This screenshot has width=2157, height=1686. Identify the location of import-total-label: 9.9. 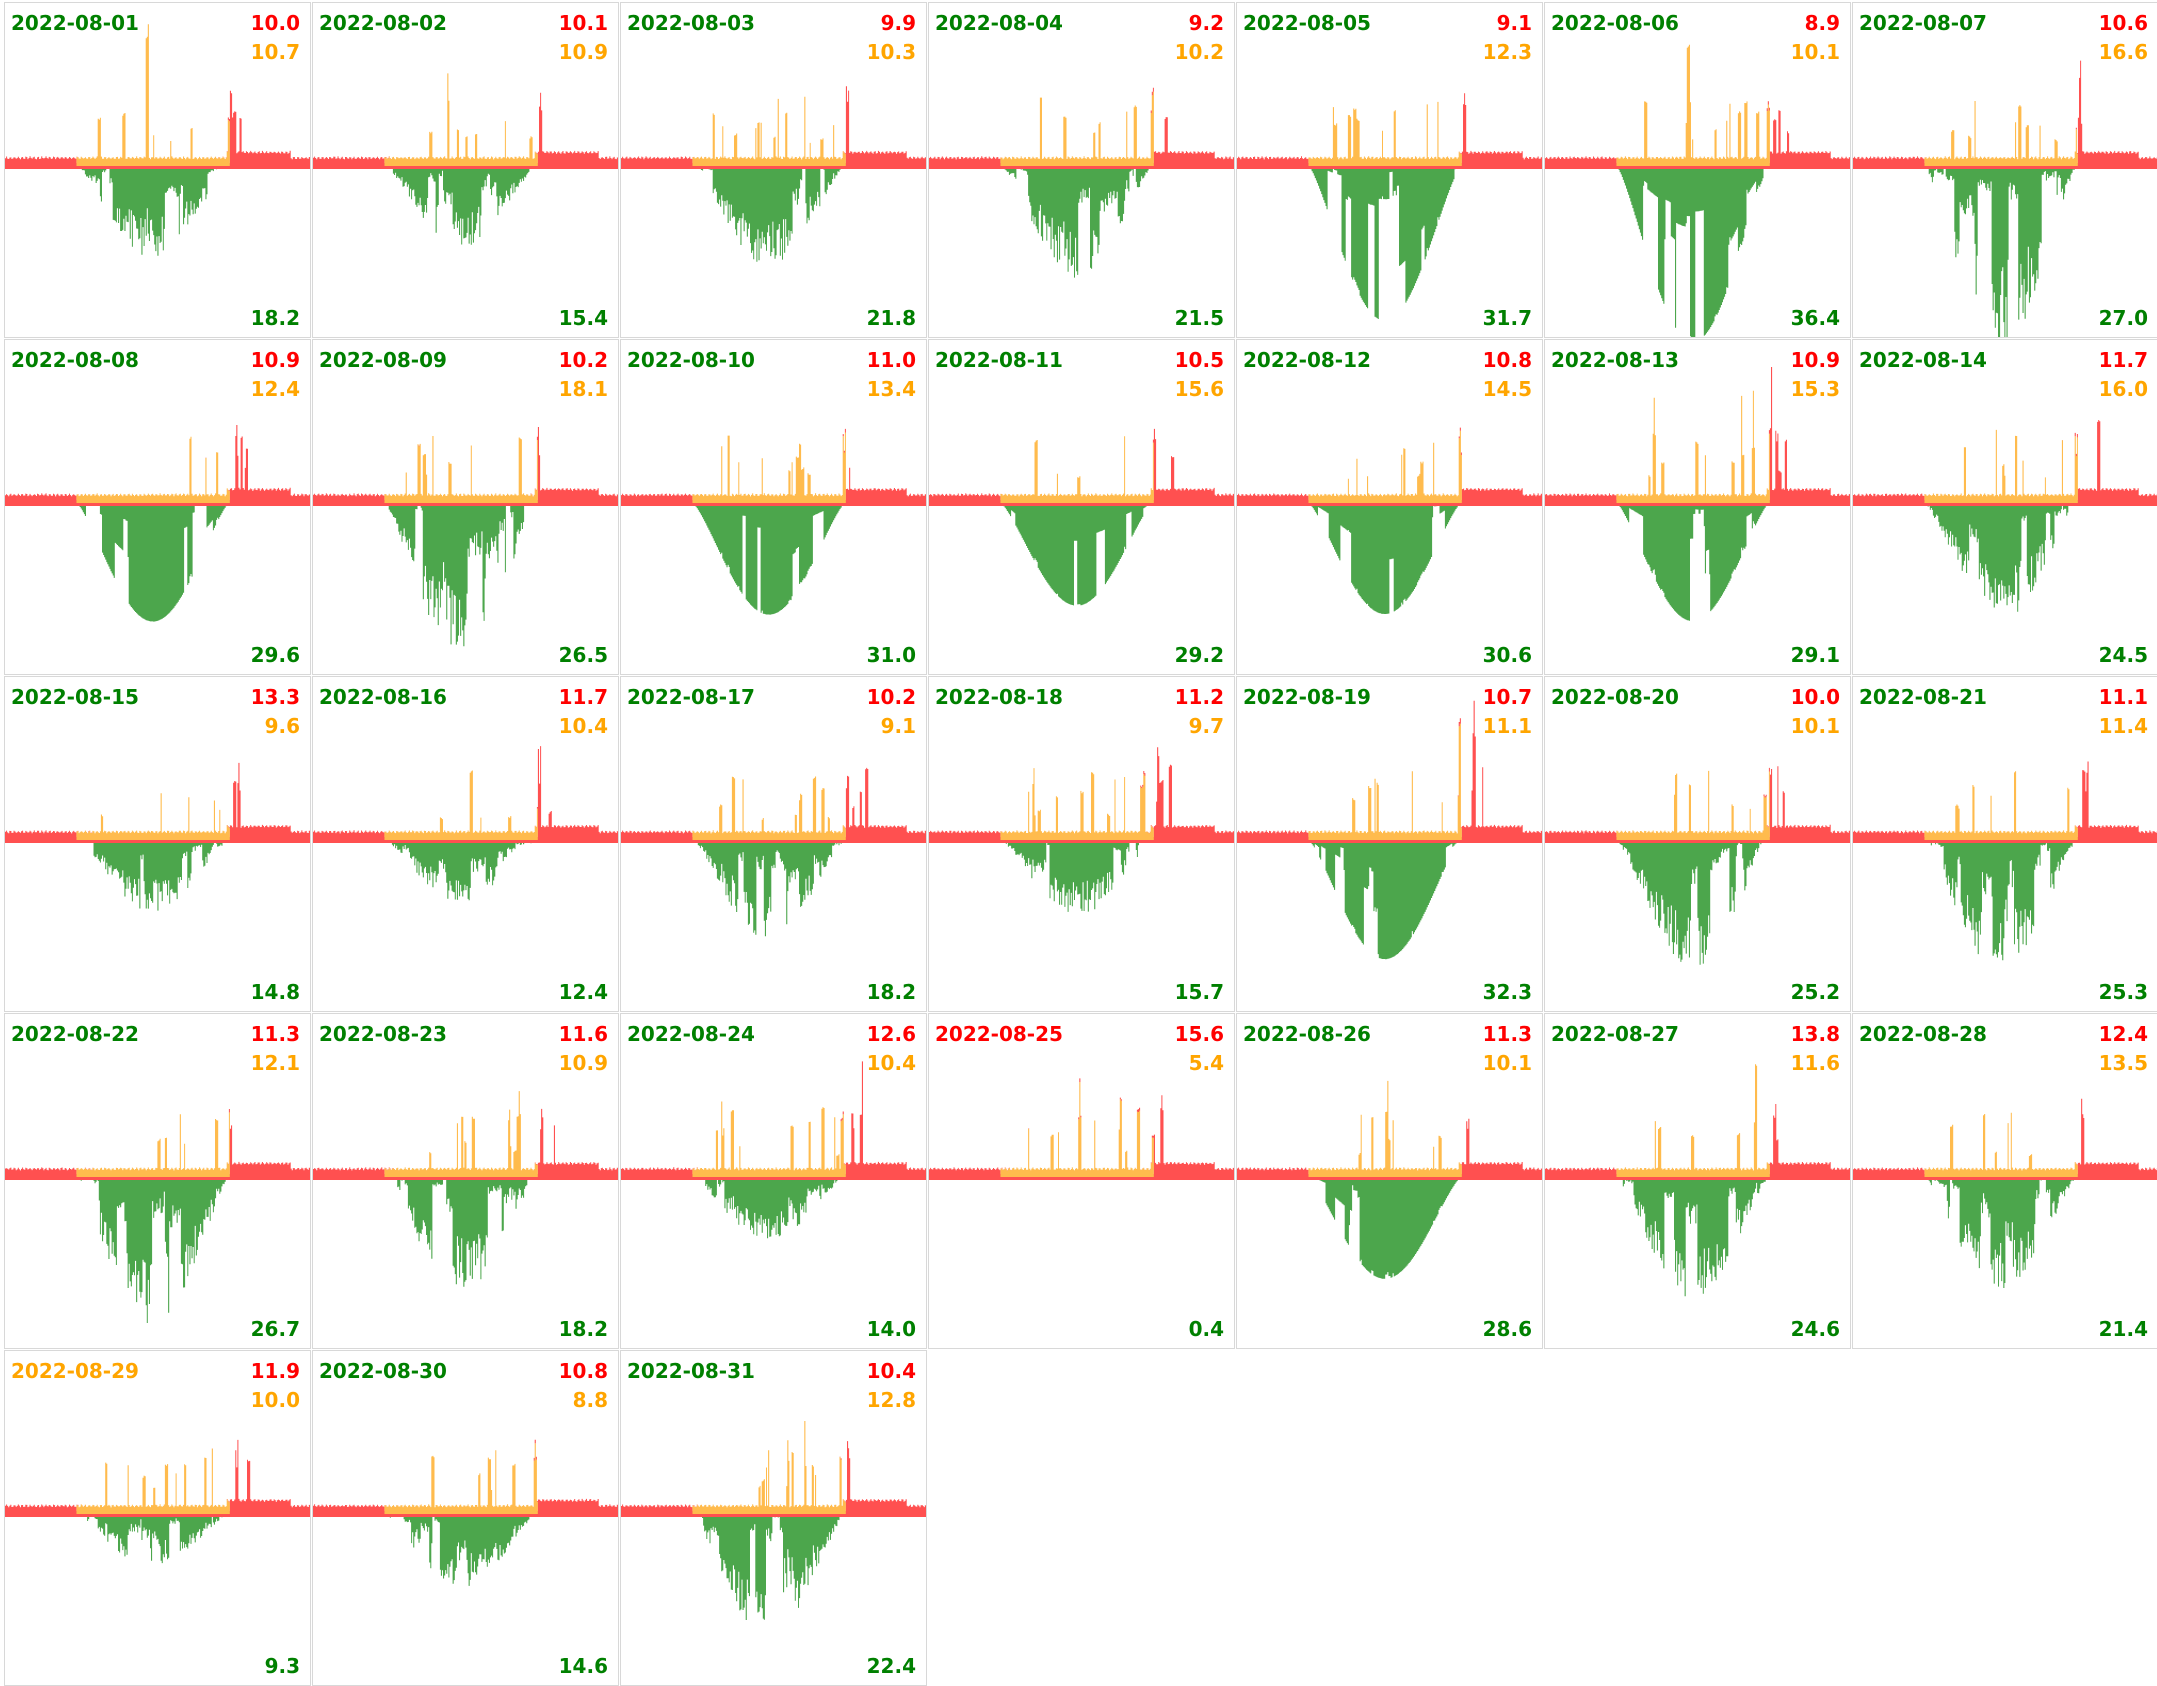
(898, 23).